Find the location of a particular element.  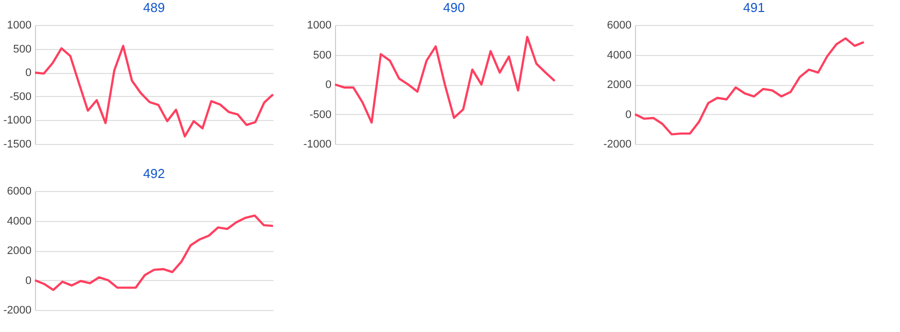

chart-title: 489 is located at coordinates (154, 7).